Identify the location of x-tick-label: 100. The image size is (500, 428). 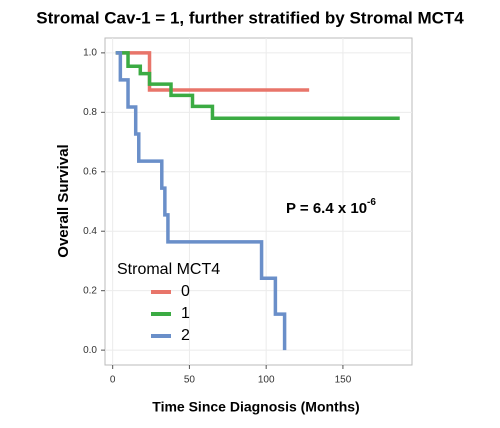
(266, 380).